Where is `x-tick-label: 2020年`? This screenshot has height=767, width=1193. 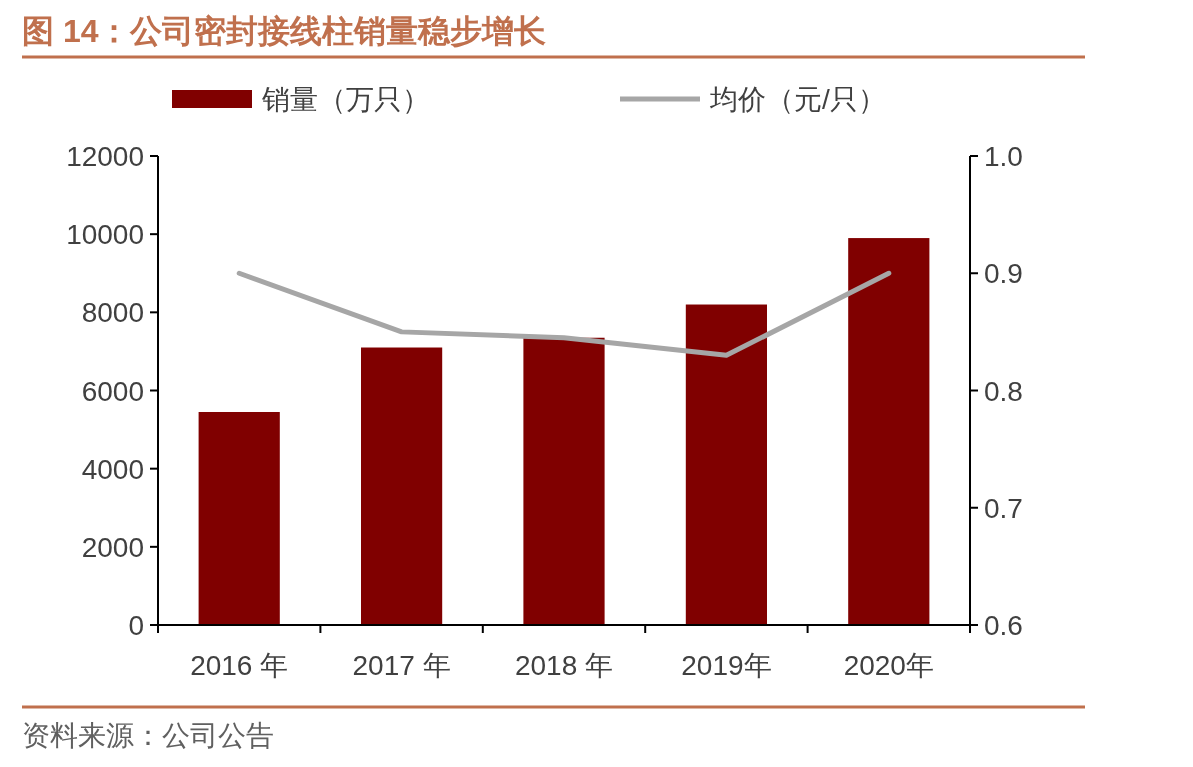
x-tick-label: 2020年 is located at coordinates (888, 665).